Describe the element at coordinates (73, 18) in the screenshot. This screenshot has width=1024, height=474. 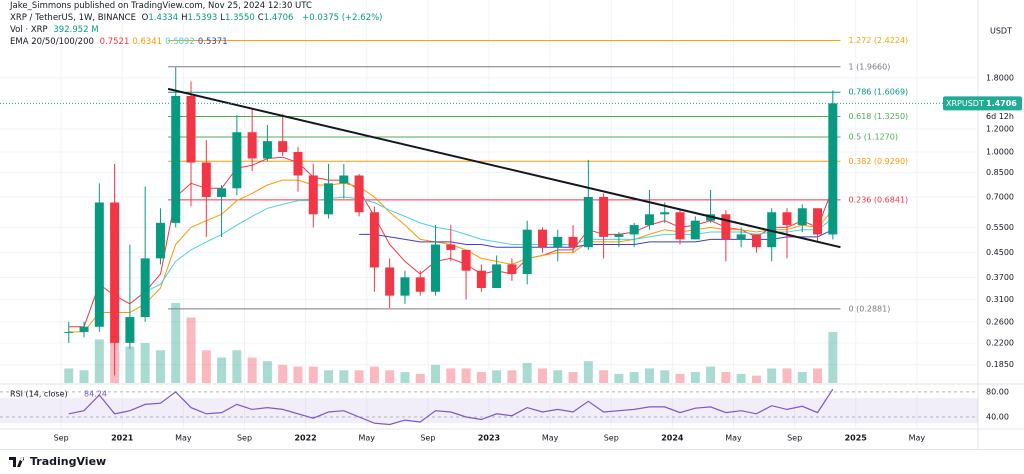
I see `symbol-title: XRP / TetherUS, 1W, BINANCE` at that location.